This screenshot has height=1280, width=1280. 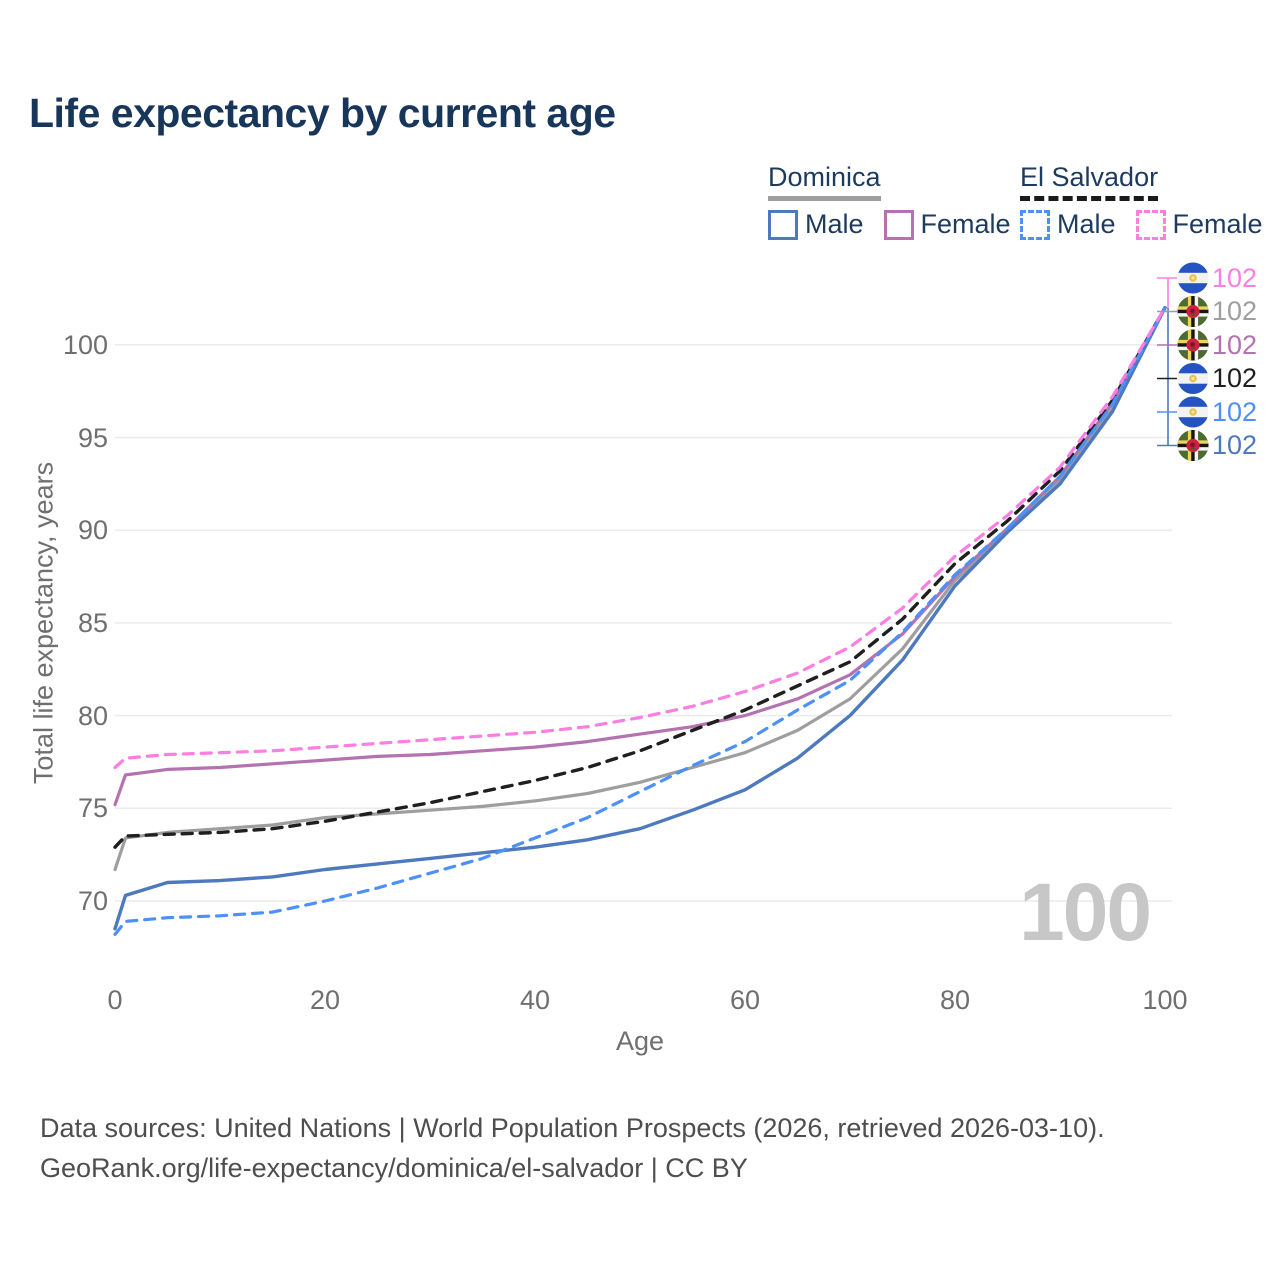 I want to click on x-tick-label: 100, so click(x=1165, y=1000).